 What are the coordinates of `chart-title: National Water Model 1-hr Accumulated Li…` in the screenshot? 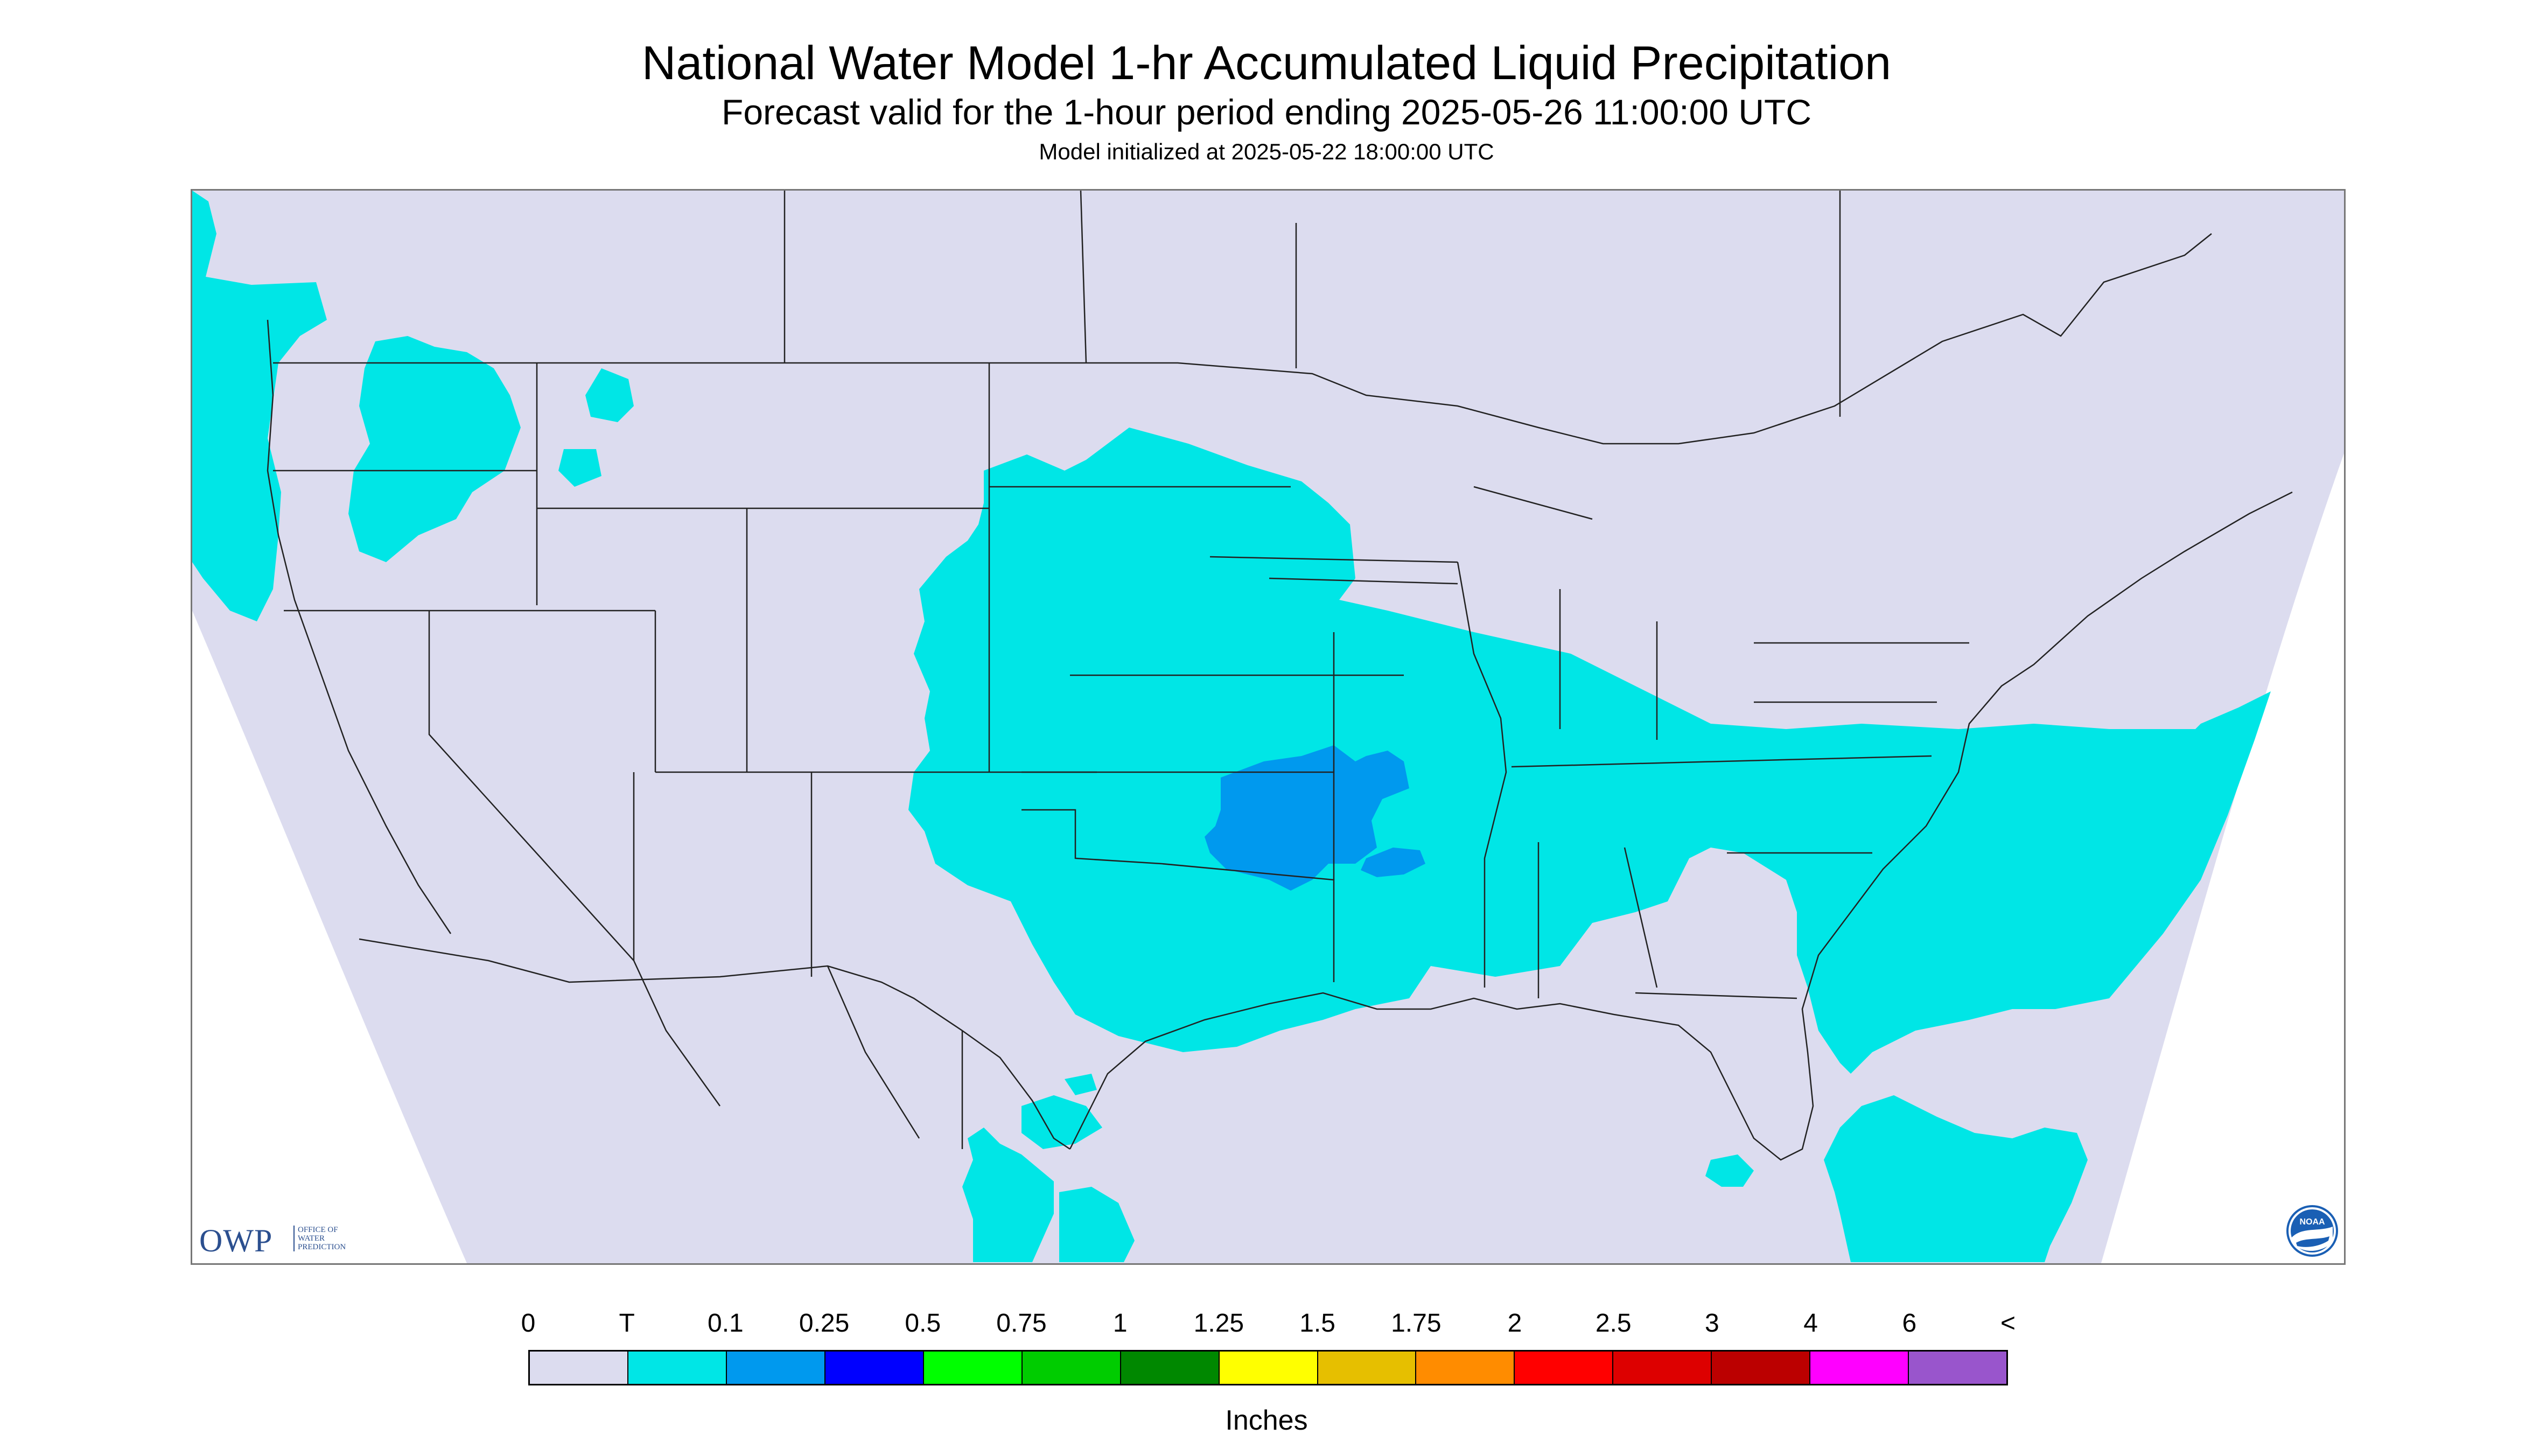 It's located at (1266, 62).